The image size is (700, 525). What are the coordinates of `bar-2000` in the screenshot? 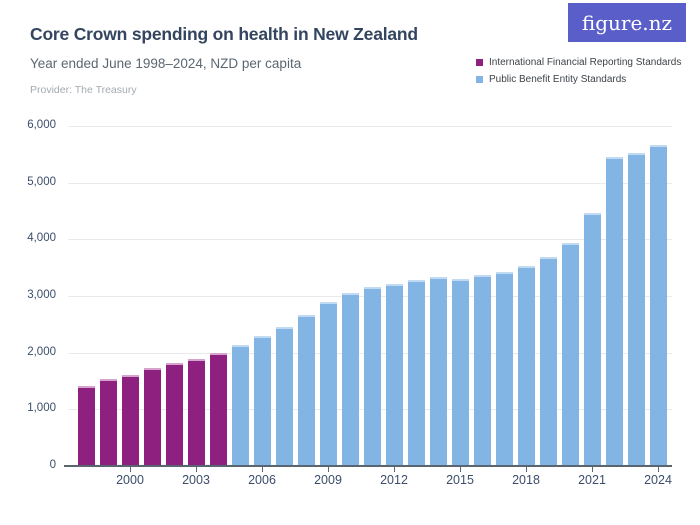 It's located at (130, 420).